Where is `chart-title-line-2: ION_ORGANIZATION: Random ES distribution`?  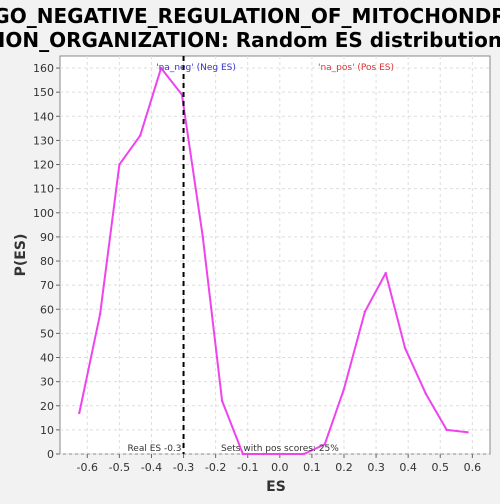
chart-title-line-2: ION_ORGANIZATION: Random ES distribution is located at coordinates (250, 40).